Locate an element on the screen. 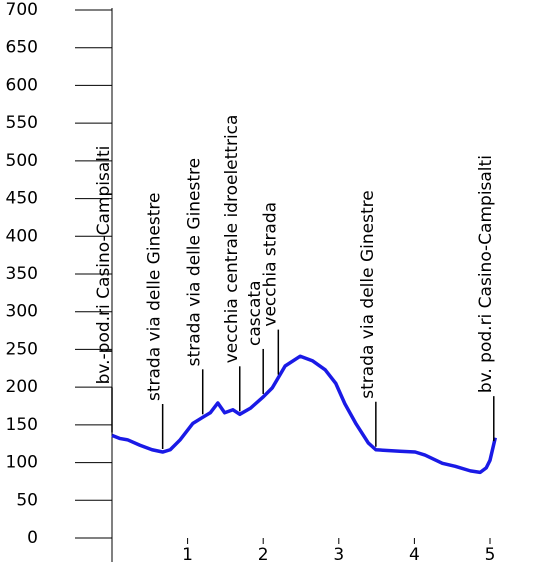 The width and height of the screenshot is (536, 571). x-tick-label: 5 is located at coordinates (490, 555).